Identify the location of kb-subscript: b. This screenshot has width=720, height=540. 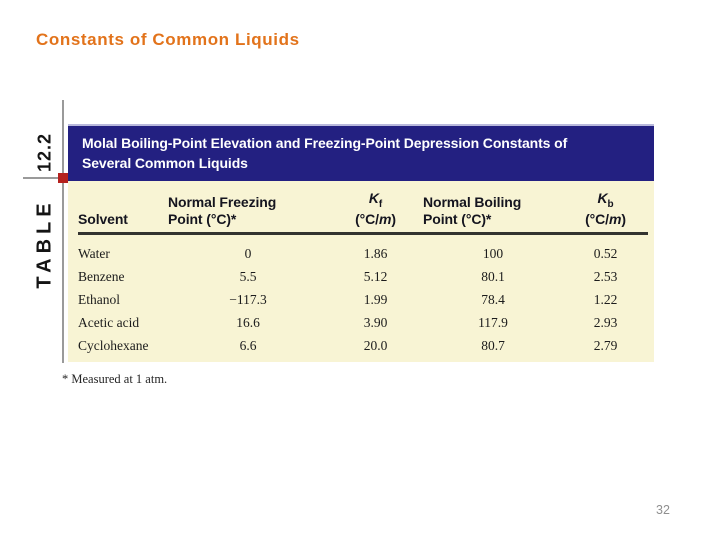
(610, 204).